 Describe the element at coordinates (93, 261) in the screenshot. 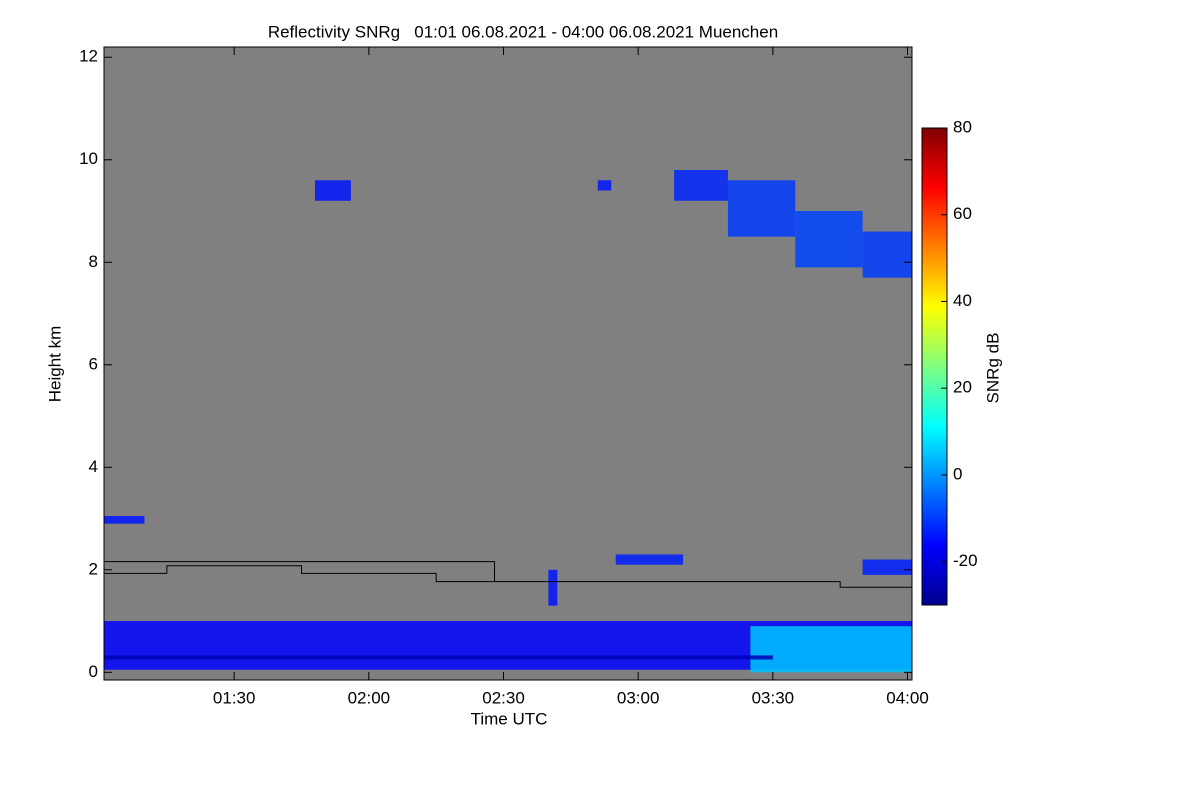

I see `y-tick-label: 8` at that location.